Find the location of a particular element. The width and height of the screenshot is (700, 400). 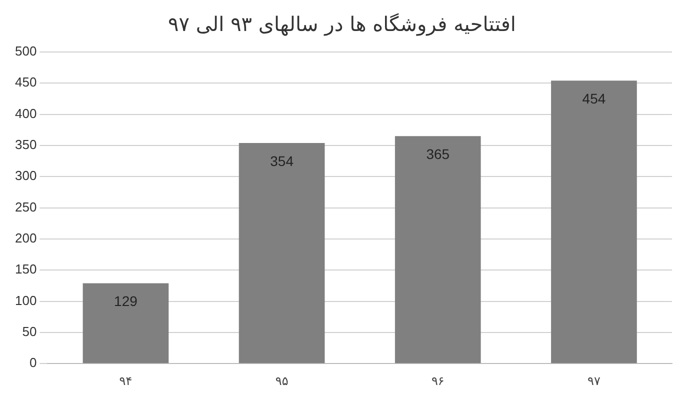

data-label: 129 is located at coordinates (126, 301).